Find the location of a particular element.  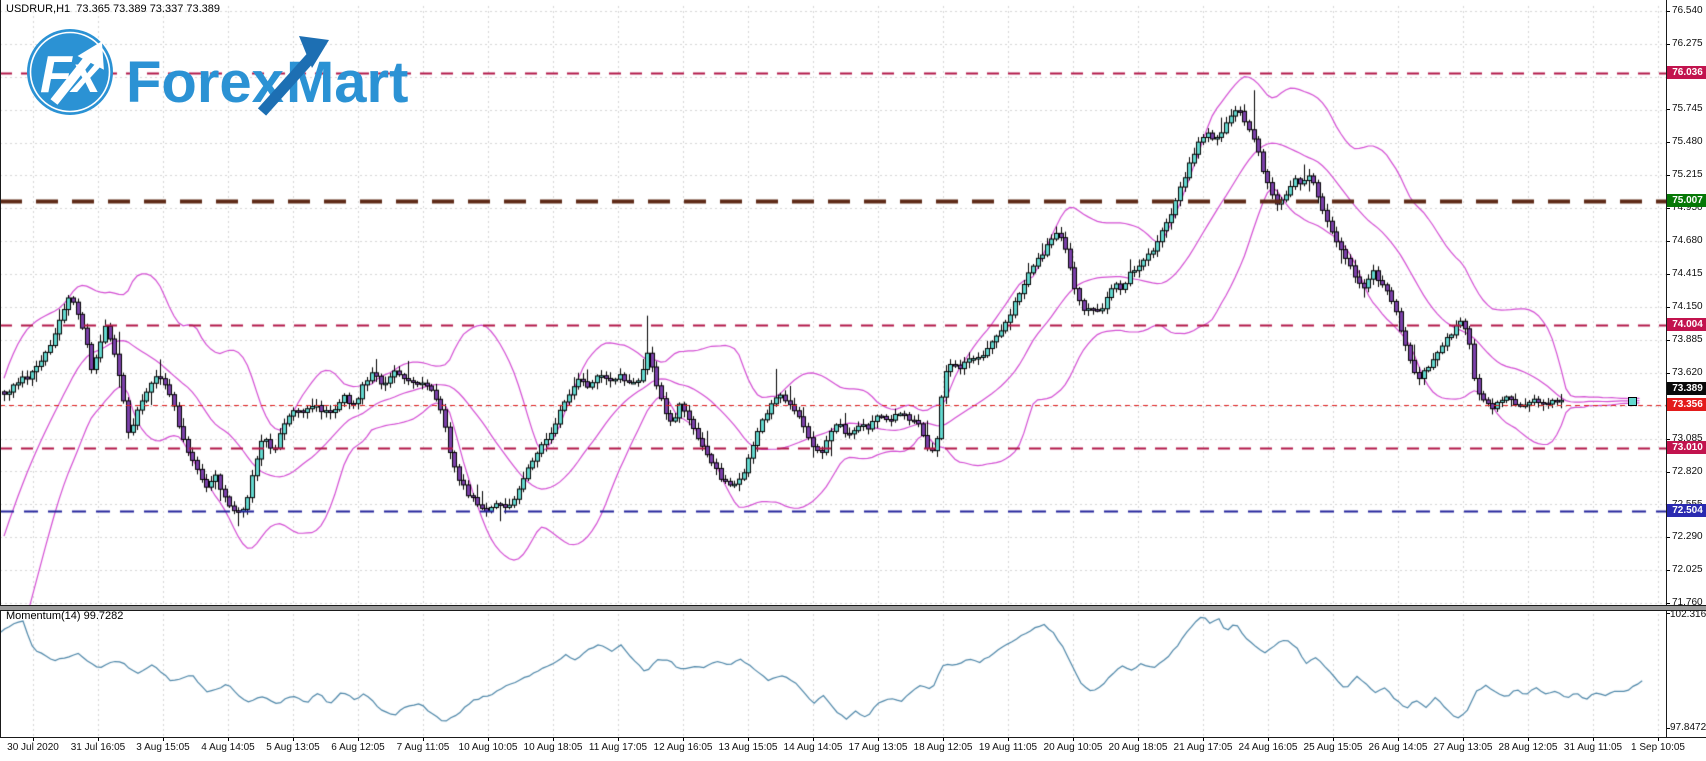

price-tick-label: 74.950 is located at coordinates (1687, 207).